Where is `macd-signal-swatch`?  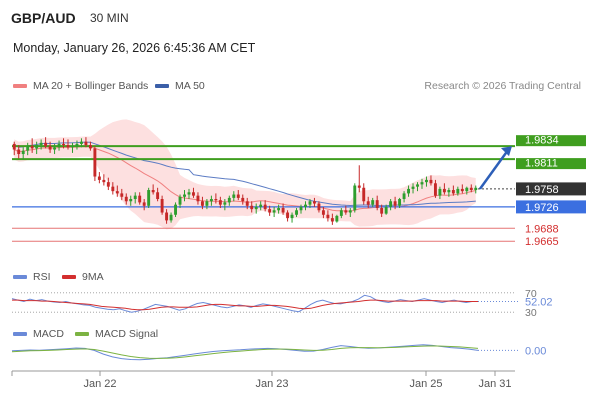 macd-signal-swatch is located at coordinates (82, 334).